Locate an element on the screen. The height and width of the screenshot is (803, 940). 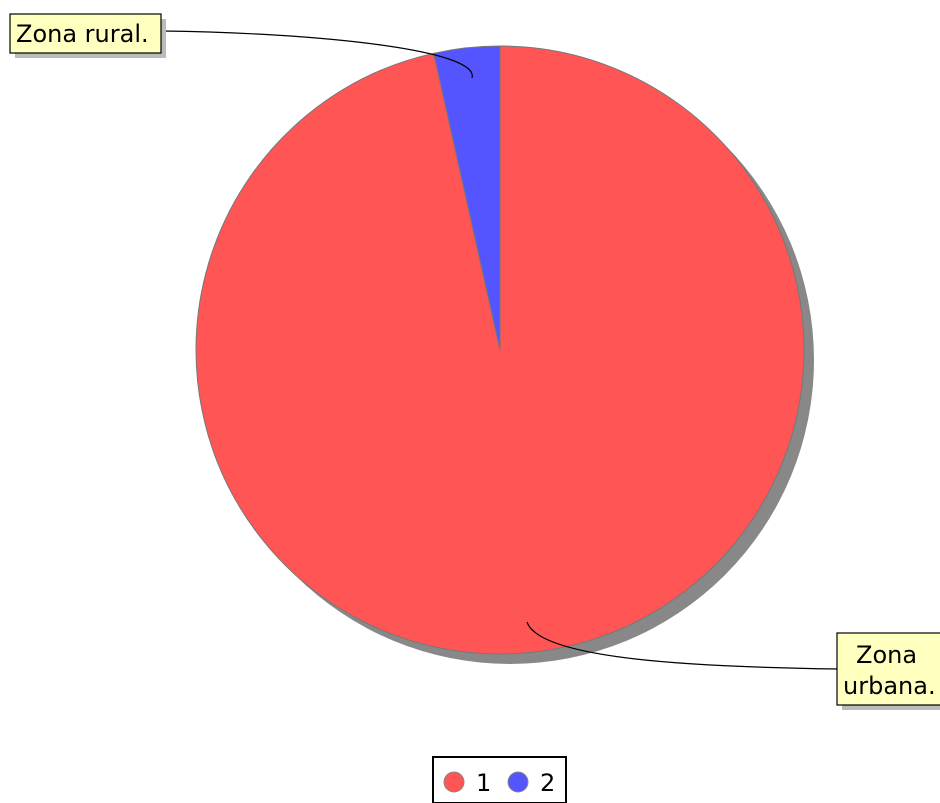
legend-label-2: 2 is located at coordinates (547, 783).